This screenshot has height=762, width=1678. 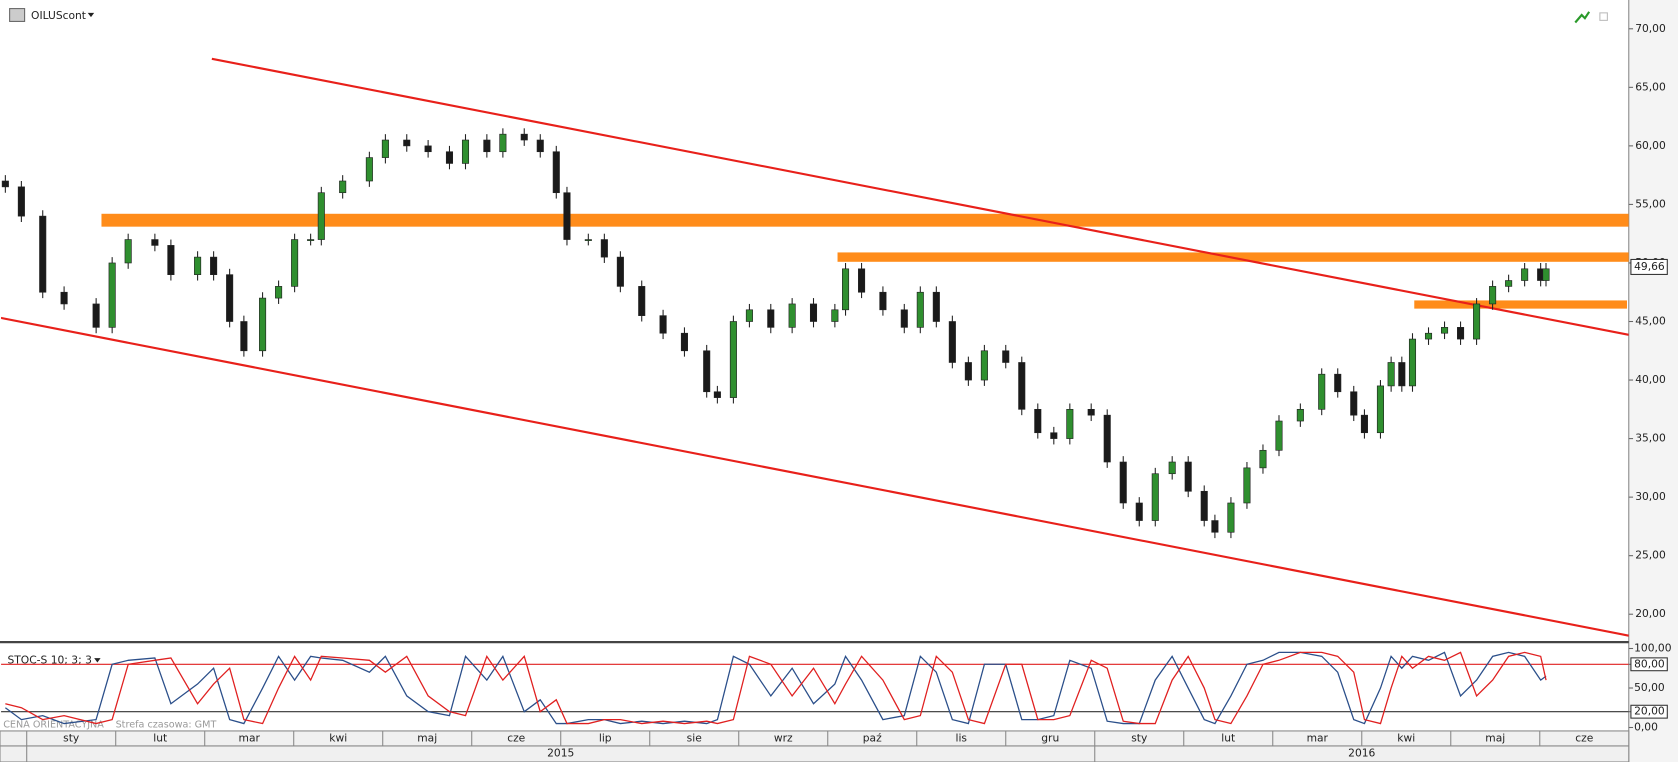 What do you see at coordinates (71, 737) in the screenshot?
I see `month-label: sty` at bounding box center [71, 737].